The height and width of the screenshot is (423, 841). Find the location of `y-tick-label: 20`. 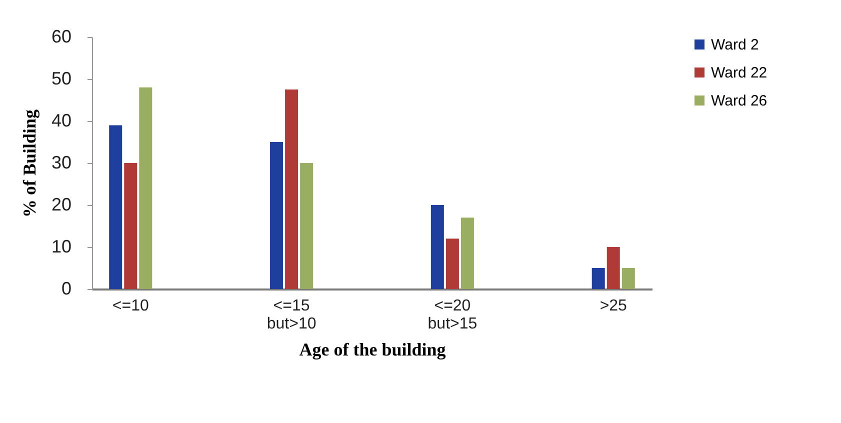

y-tick-label: 20 is located at coordinates (61, 204).